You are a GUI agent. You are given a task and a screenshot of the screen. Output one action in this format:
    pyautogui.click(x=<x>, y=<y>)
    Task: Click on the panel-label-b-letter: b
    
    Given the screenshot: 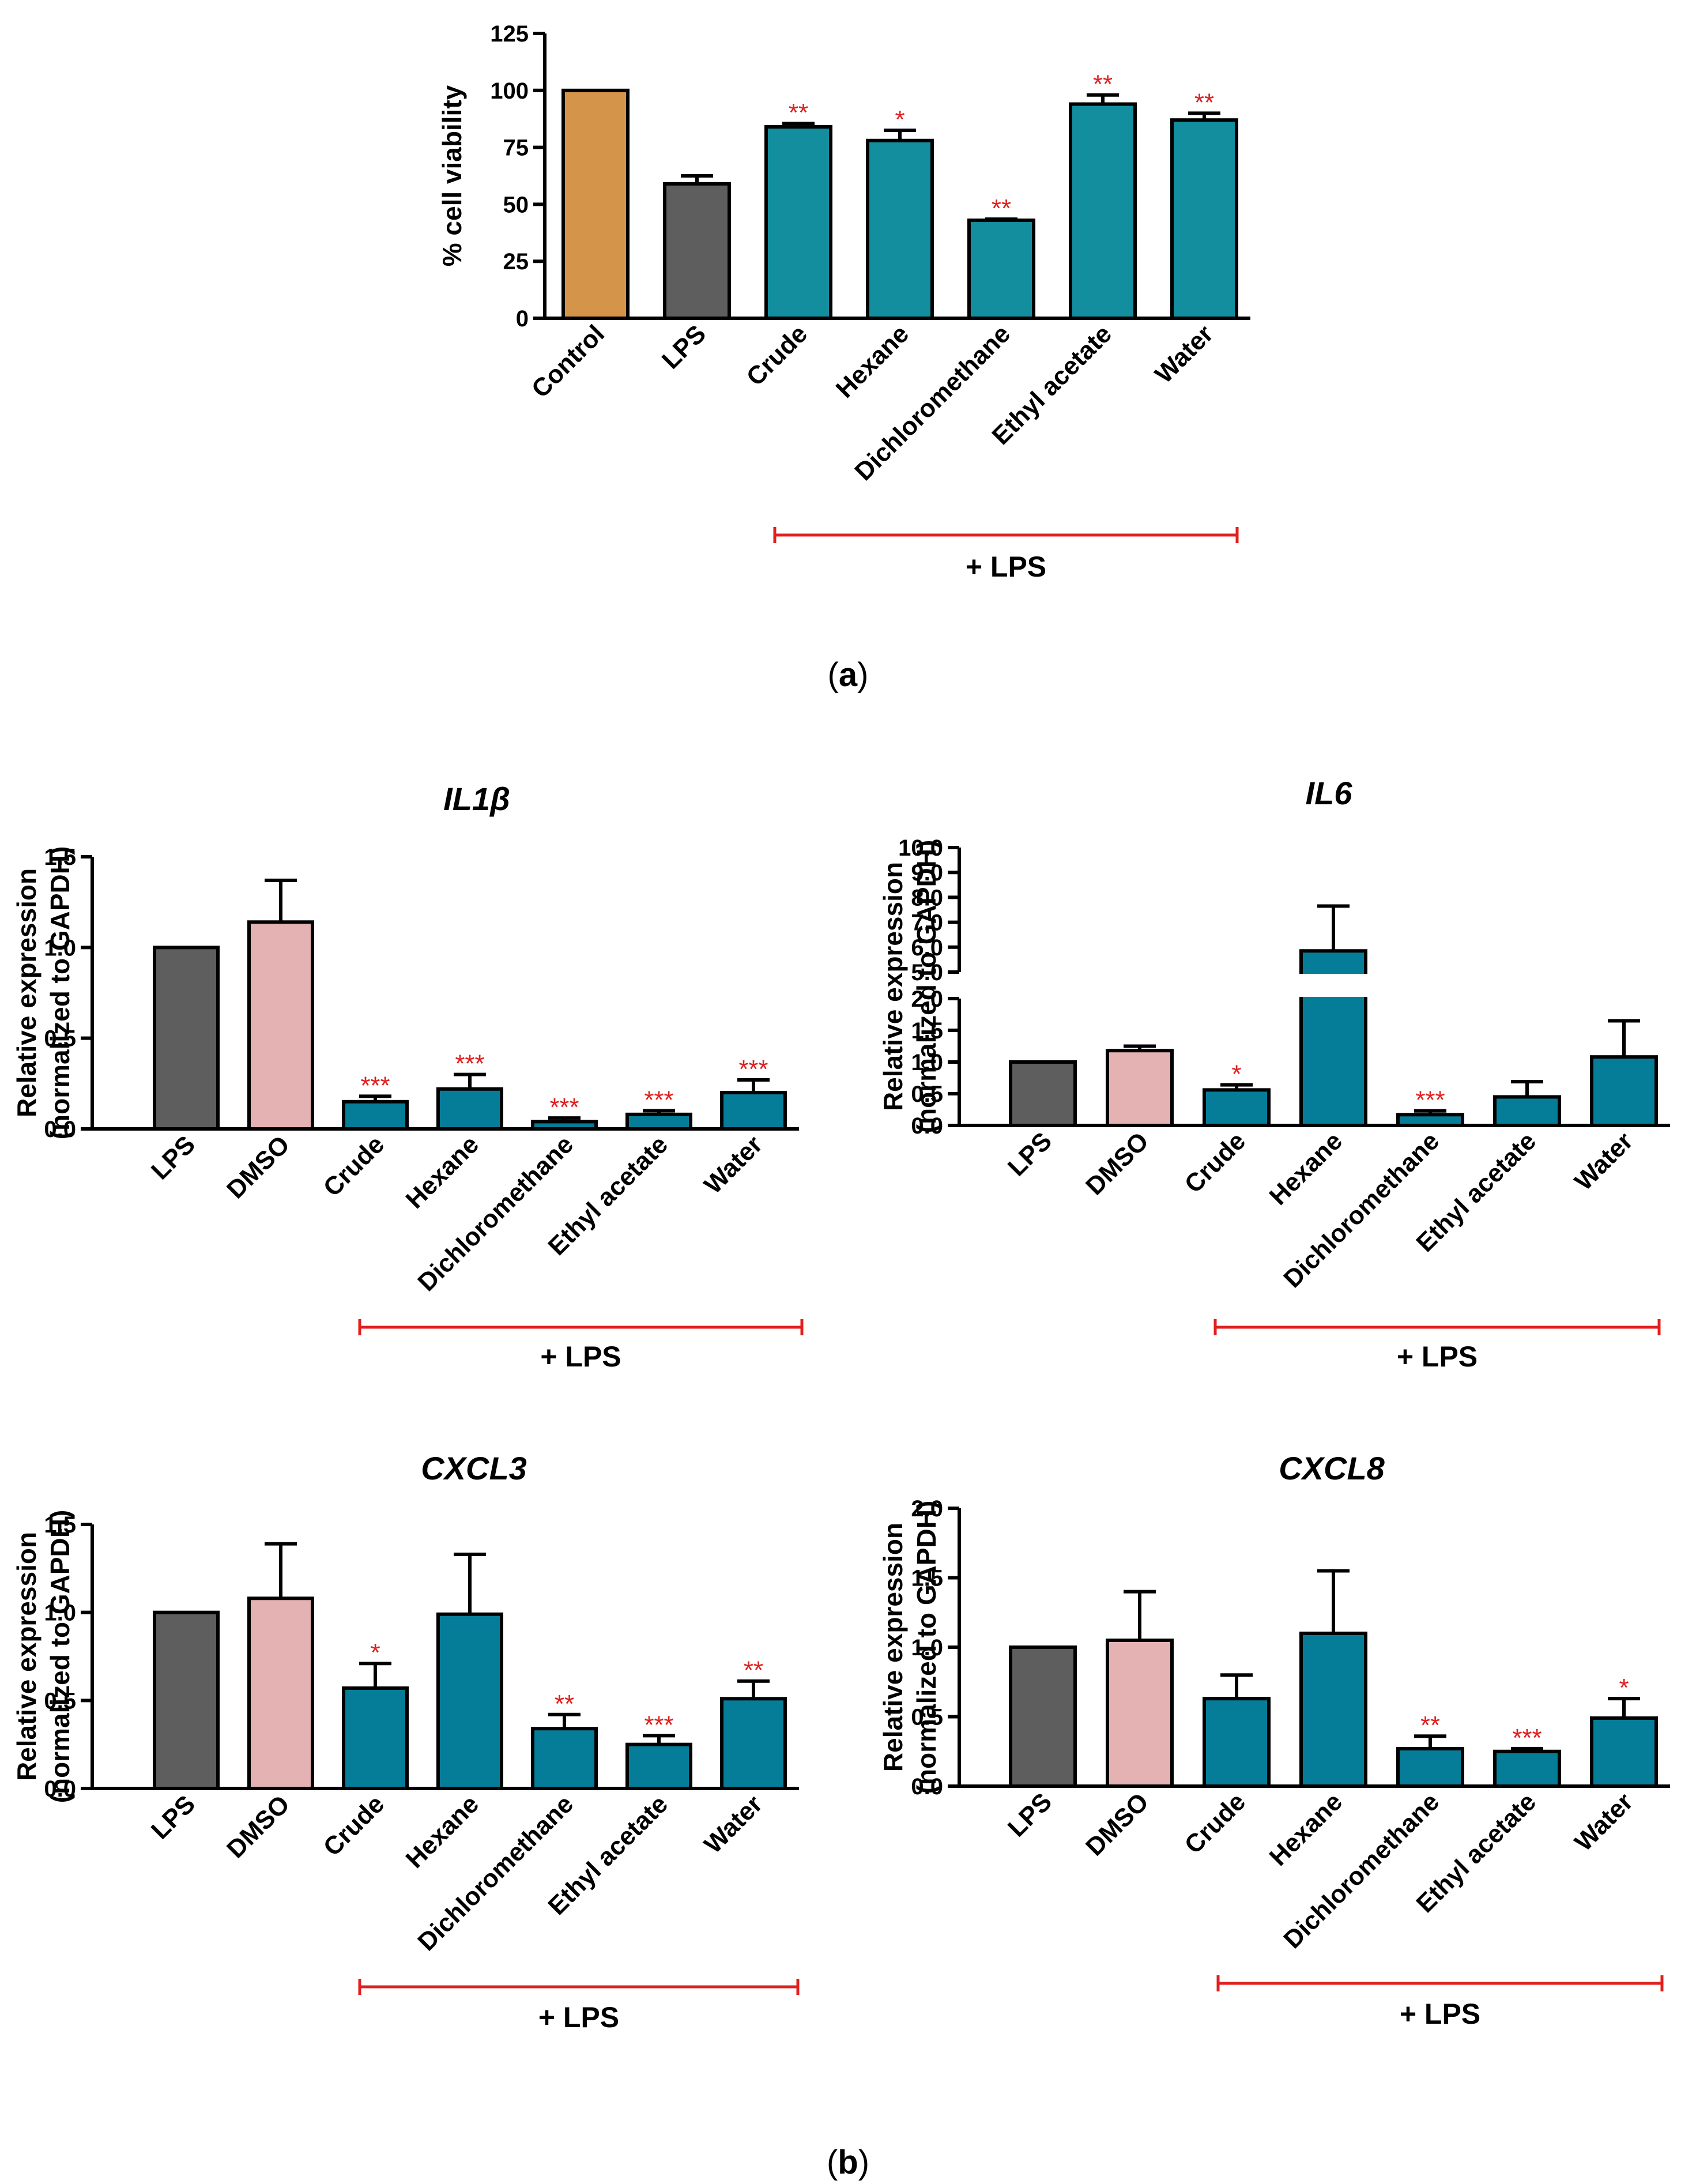 What is the action you would take?
    pyautogui.click(x=848, y=2162)
    